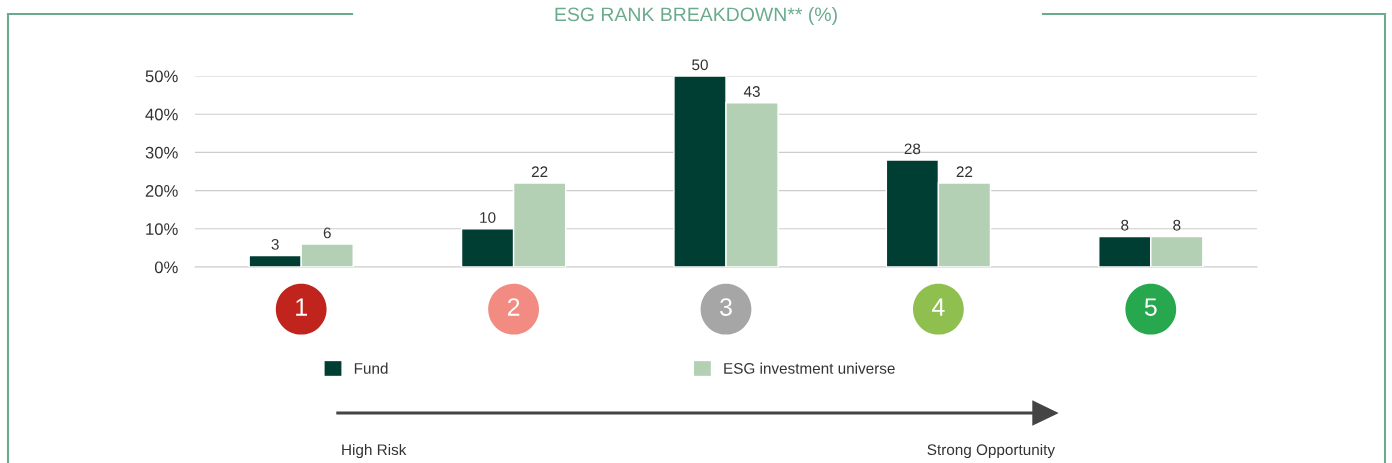 This screenshot has width=1392, height=463. What do you see at coordinates (751, 91) in the screenshot?
I see `data-label: 43` at bounding box center [751, 91].